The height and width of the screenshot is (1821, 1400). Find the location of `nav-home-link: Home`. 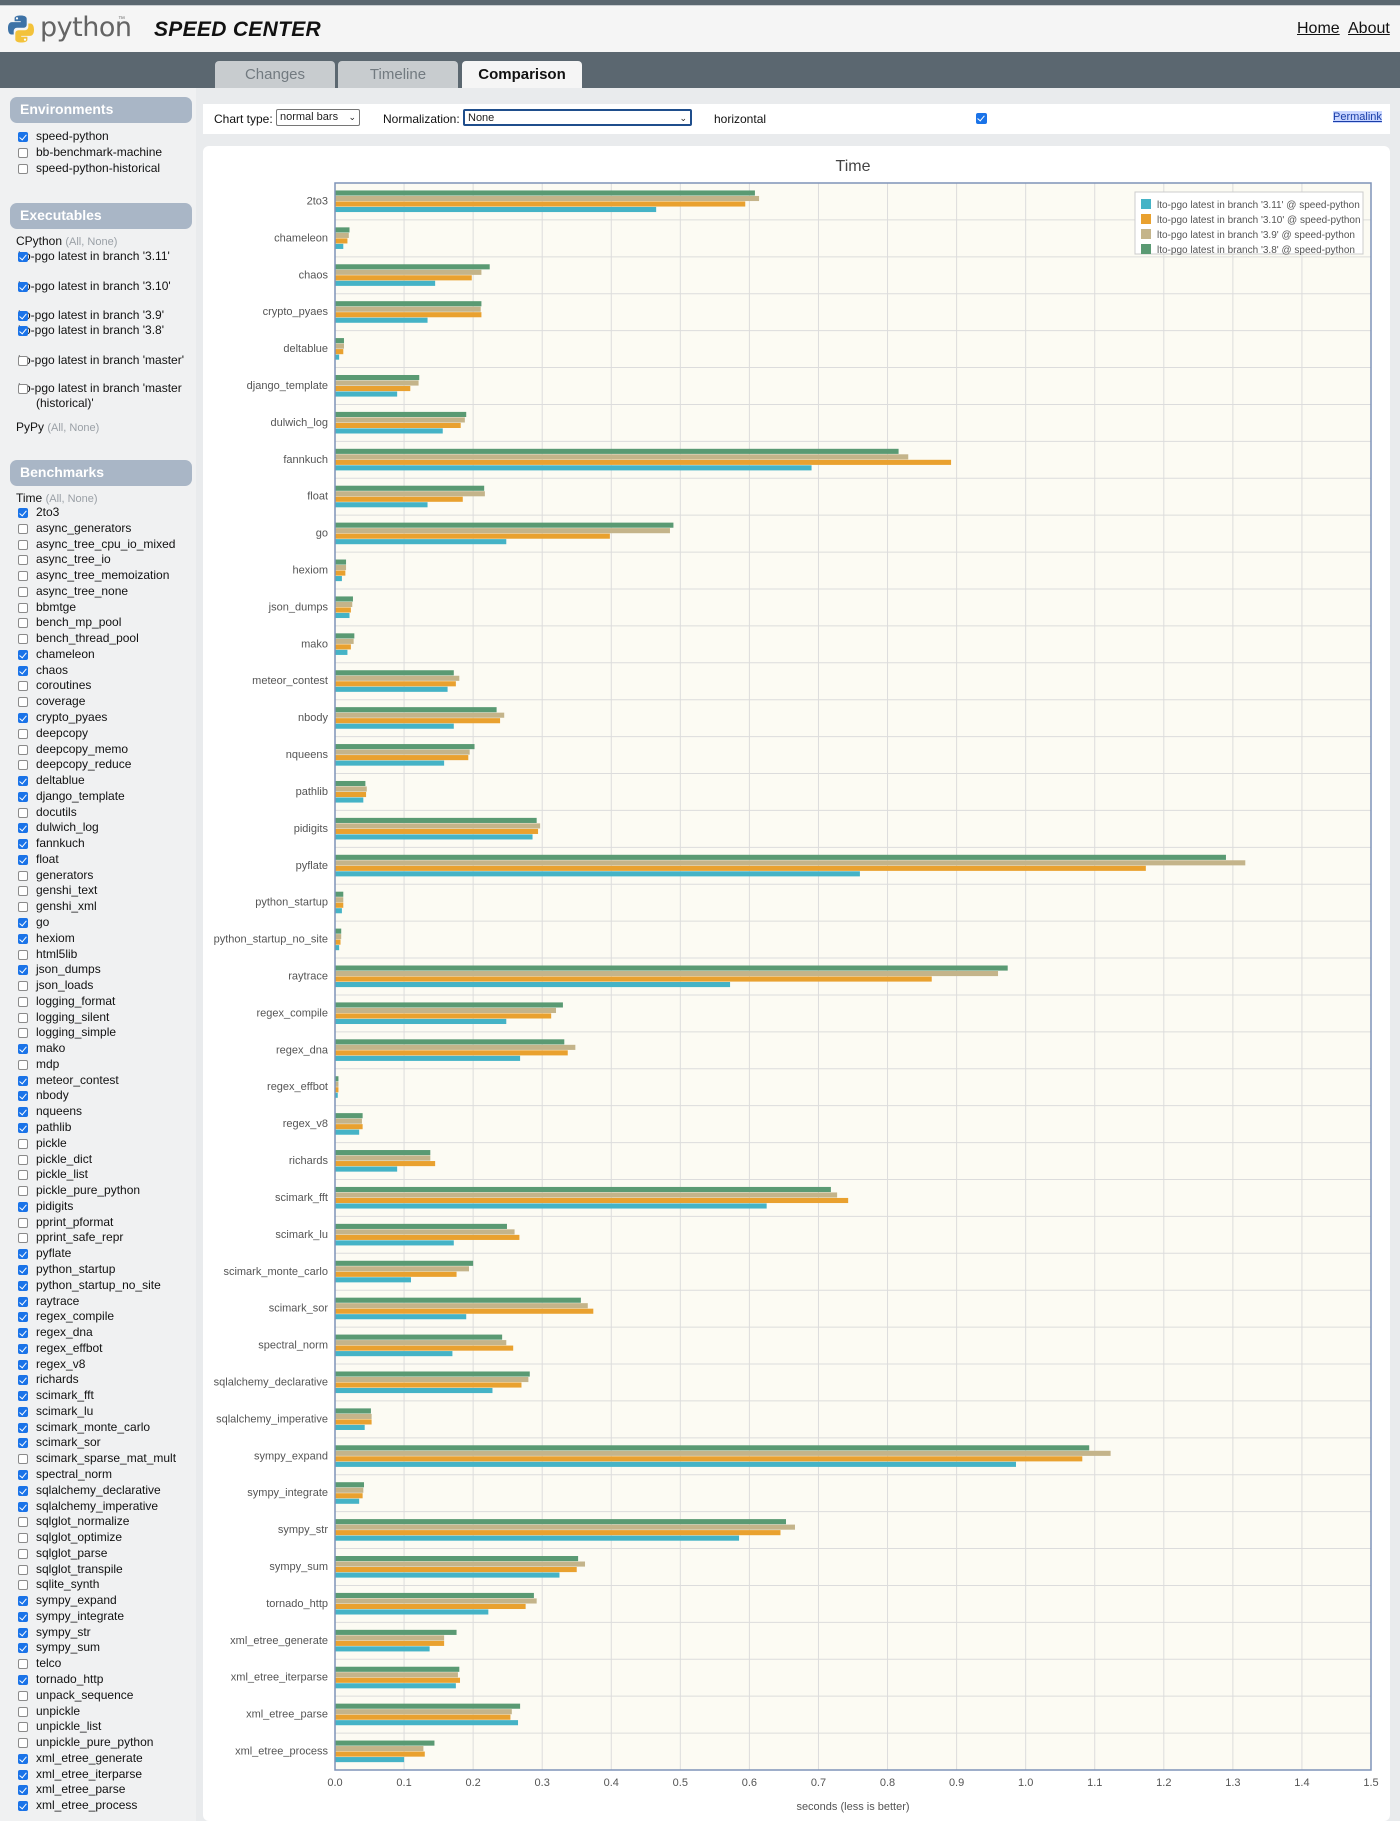

nav-home-link: Home is located at coordinates (1318, 28).